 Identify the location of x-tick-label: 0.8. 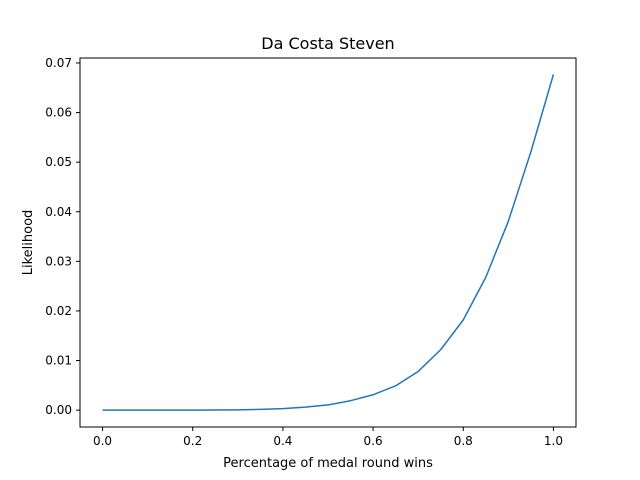
(463, 441).